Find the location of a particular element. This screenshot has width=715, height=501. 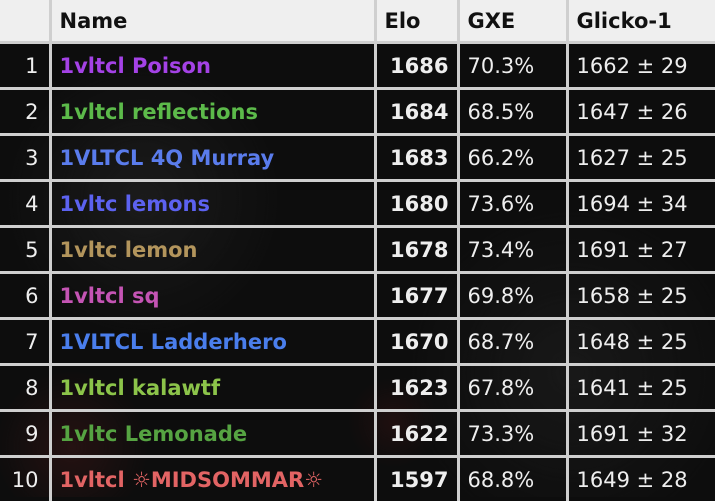

rank-cell: 8 is located at coordinates (25, 388).